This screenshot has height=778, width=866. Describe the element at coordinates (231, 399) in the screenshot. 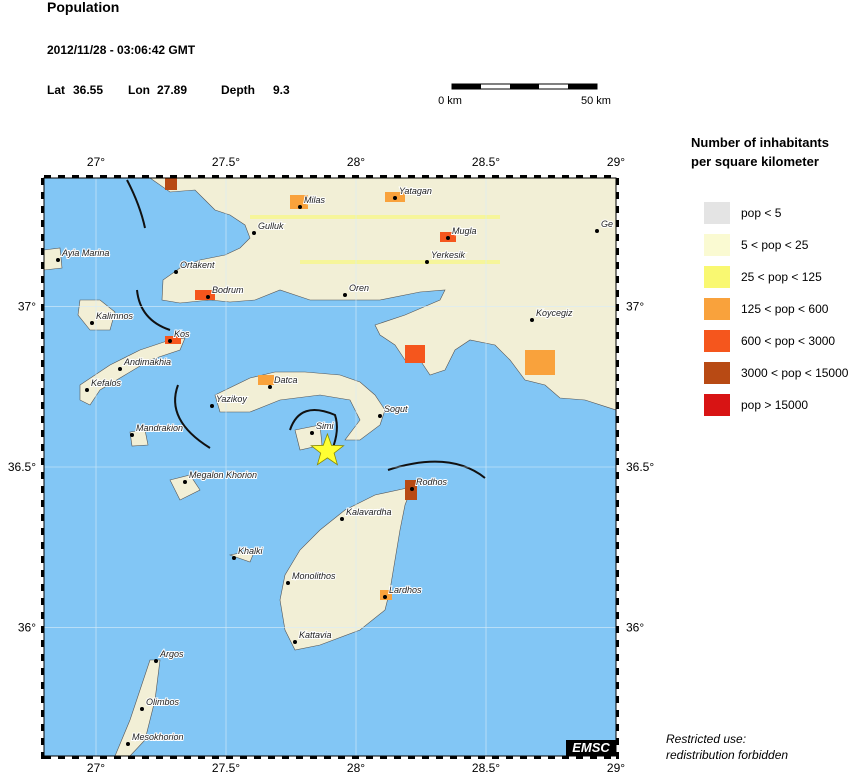

I see `city-label: Yazikoy` at that location.